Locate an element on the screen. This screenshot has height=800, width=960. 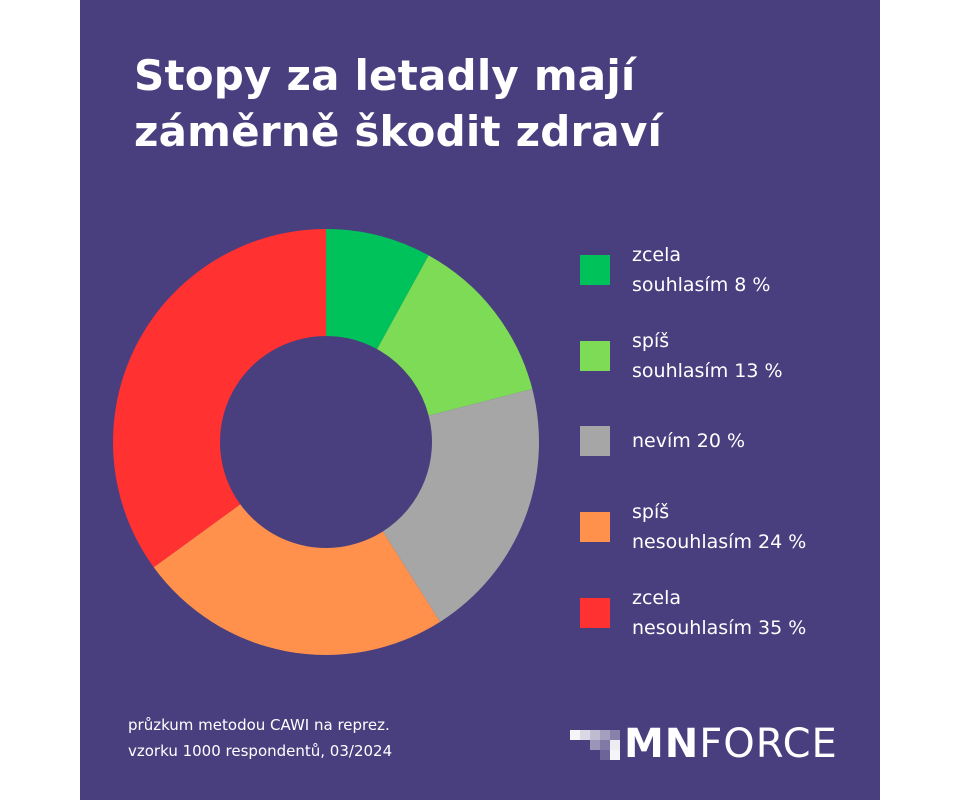
logo-mark-icon is located at coordinates (596, 744).